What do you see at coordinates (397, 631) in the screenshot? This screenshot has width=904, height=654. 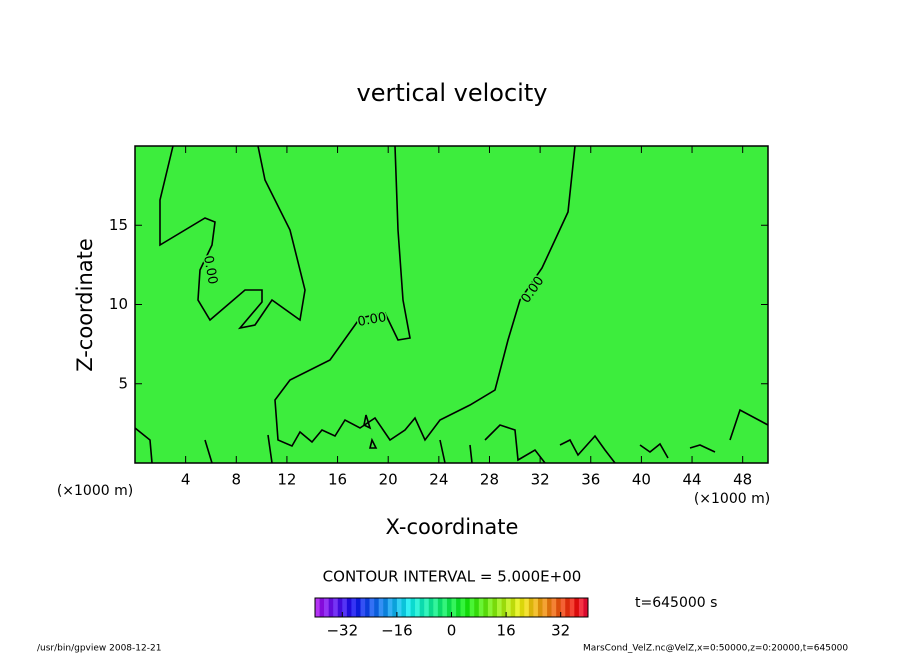 I see `colorbar-tick-label: −16` at bounding box center [397, 631].